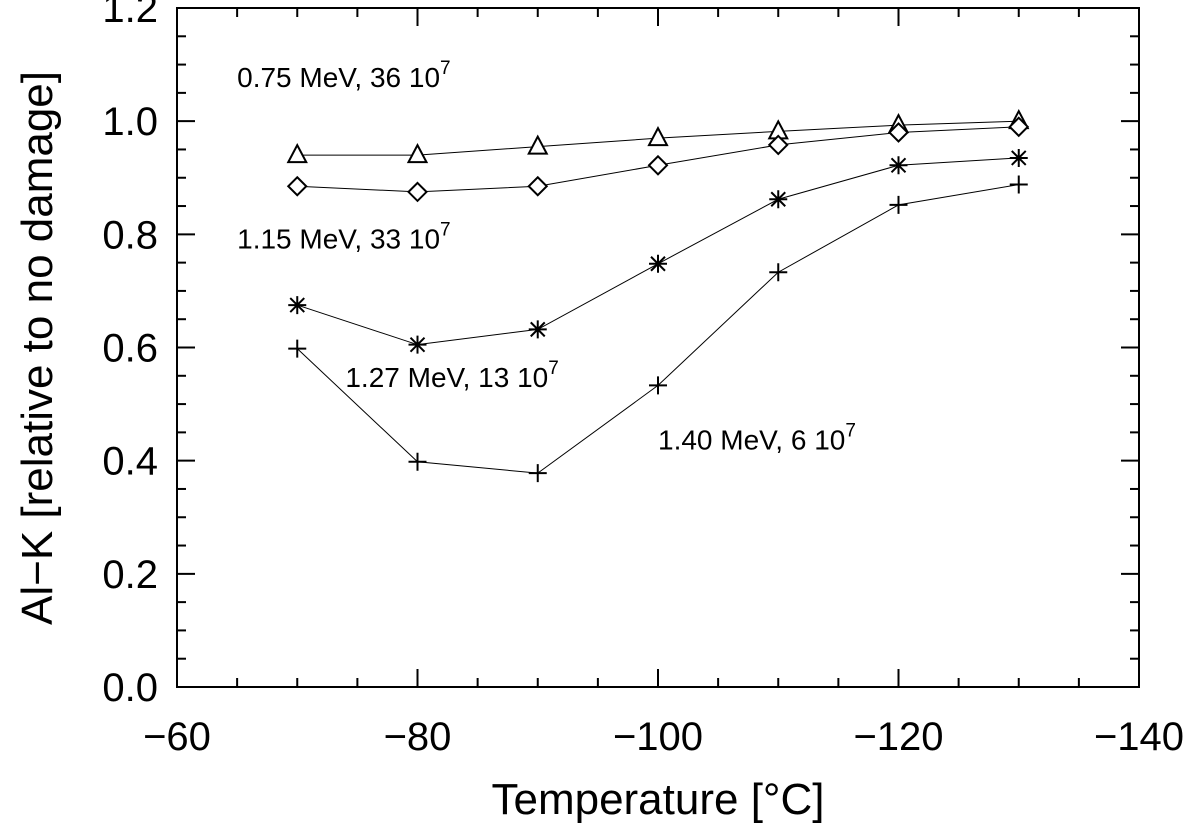  Describe the element at coordinates (751, 439) in the screenshot. I see `annotation-text: 1.40 MeV, 6 10` at that location.